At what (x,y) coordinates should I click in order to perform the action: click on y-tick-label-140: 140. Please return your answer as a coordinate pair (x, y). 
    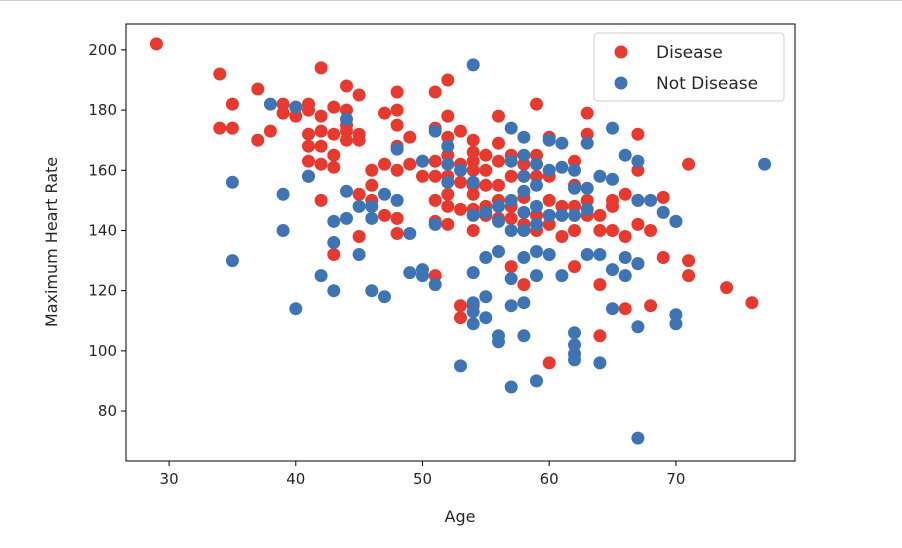
    Looking at the image, I should click on (102, 230).